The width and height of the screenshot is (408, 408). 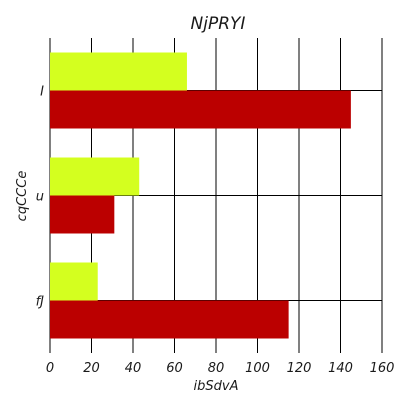 What do you see at coordinates (216, 386) in the screenshot?
I see `x-axis-label: ibSdvA` at bounding box center [216, 386].